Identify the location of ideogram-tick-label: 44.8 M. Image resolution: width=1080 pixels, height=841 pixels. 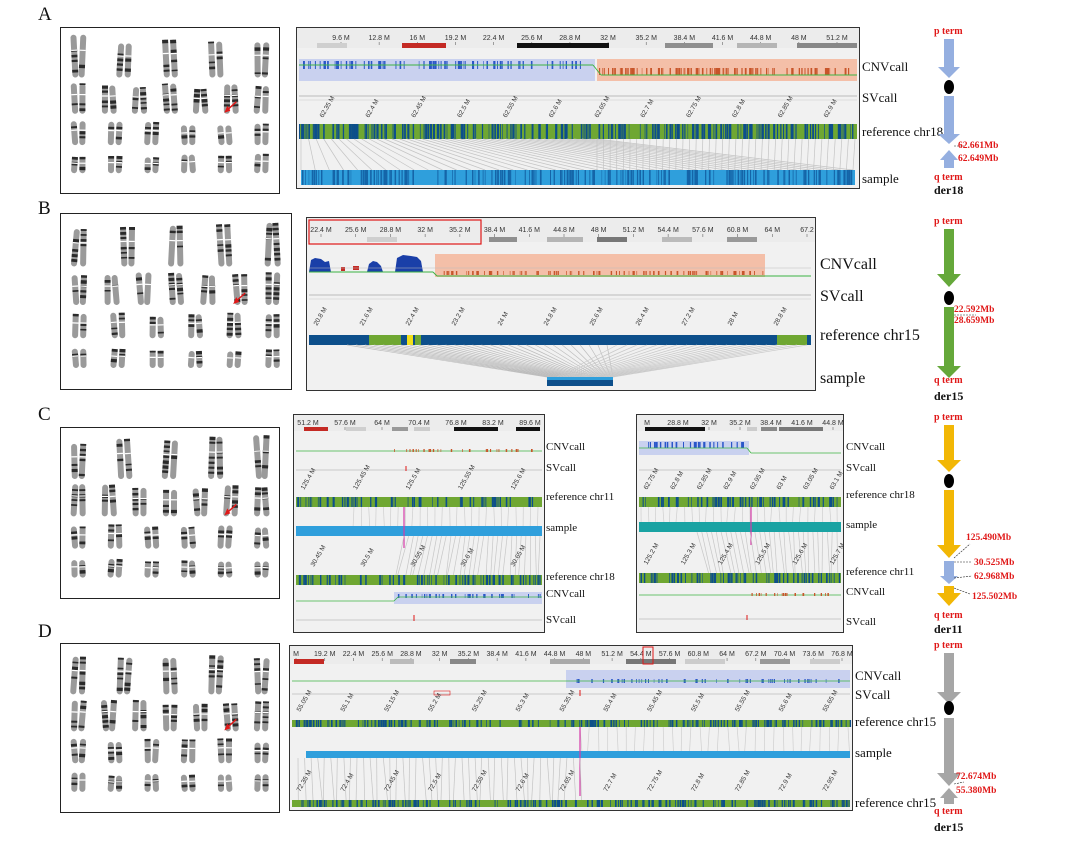
(832, 423).